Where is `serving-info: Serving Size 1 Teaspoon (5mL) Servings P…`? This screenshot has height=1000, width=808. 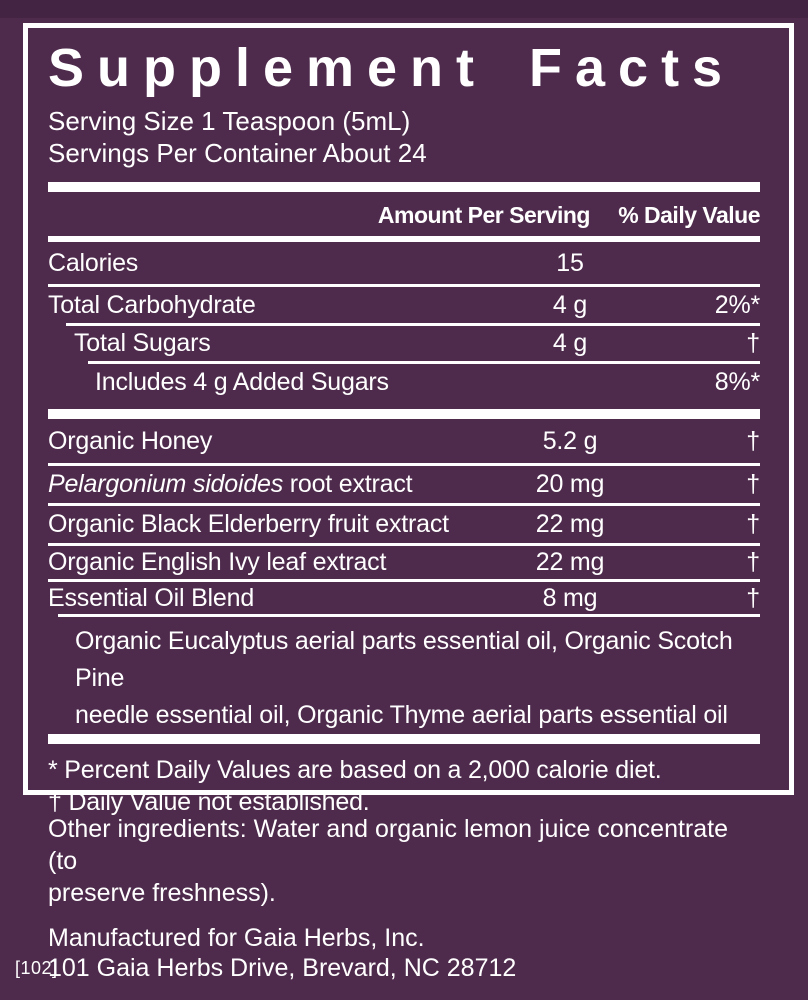
serving-info: Serving Size 1 Teaspoon (5mL) Servings P… is located at coordinates (404, 137).